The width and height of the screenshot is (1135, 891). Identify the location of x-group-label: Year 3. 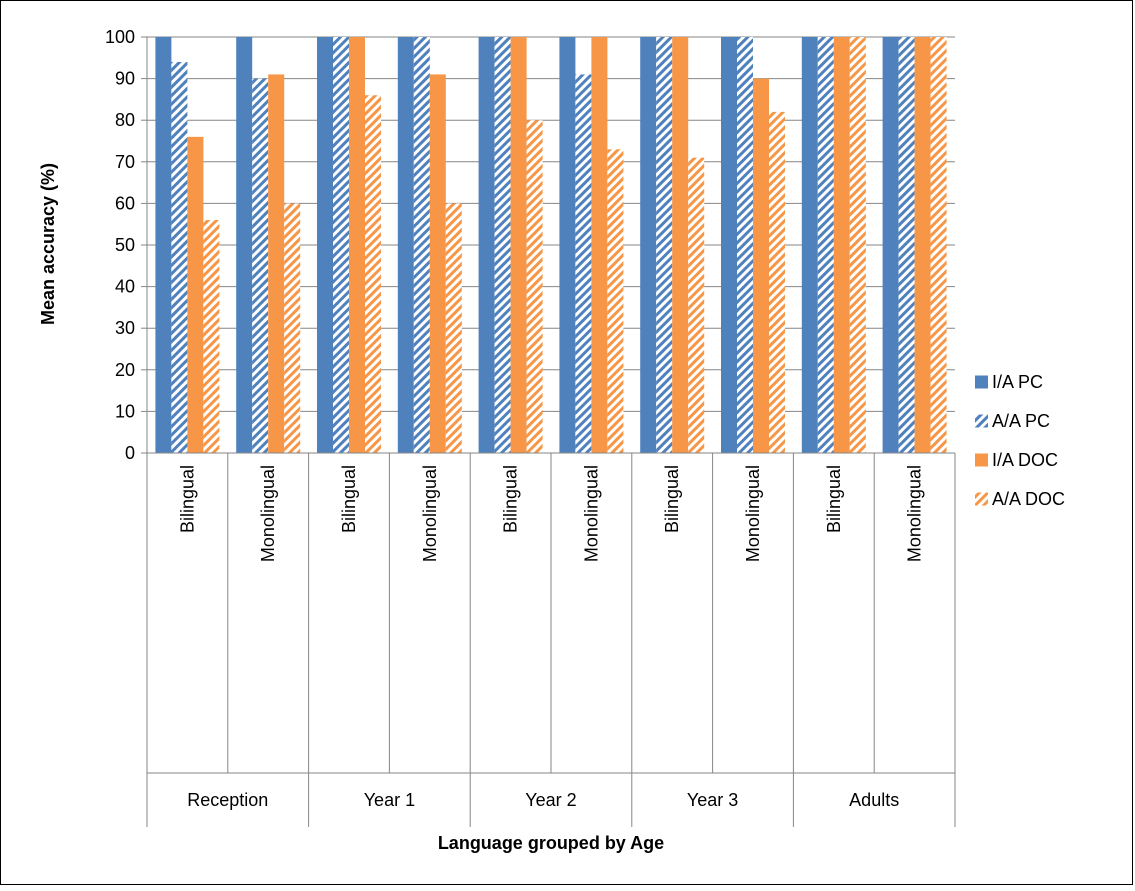
(712, 800).